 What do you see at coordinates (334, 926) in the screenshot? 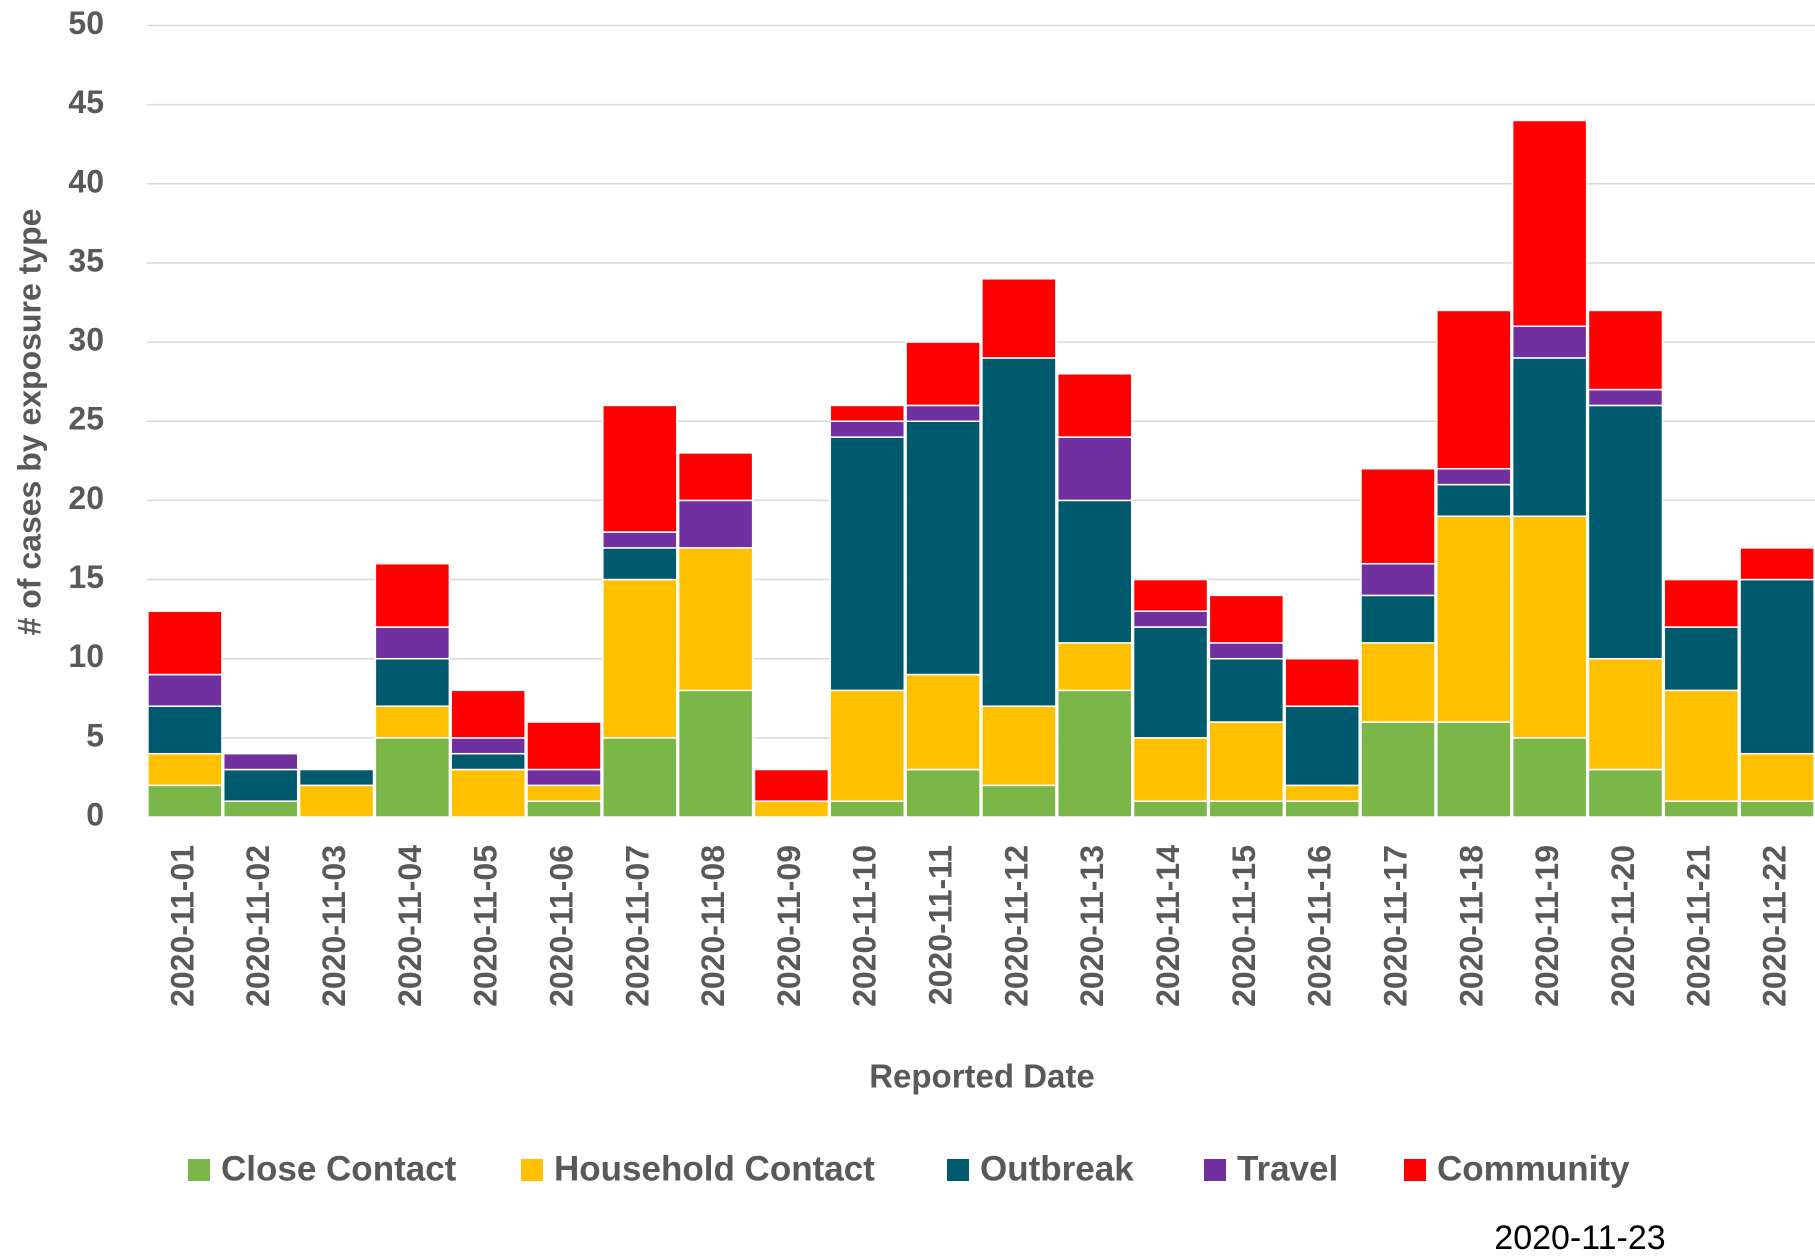
I see `x-tick-label: 2020-11-03` at bounding box center [334, 926].